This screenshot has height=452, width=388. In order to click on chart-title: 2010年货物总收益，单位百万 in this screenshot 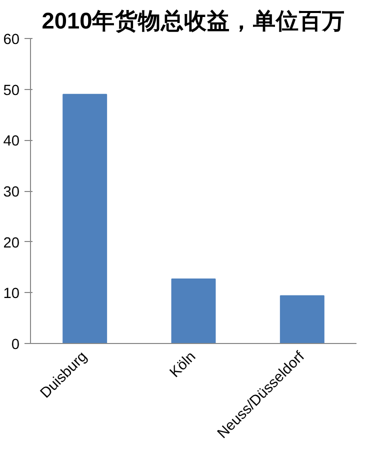, I will do `click(194, 21)`.